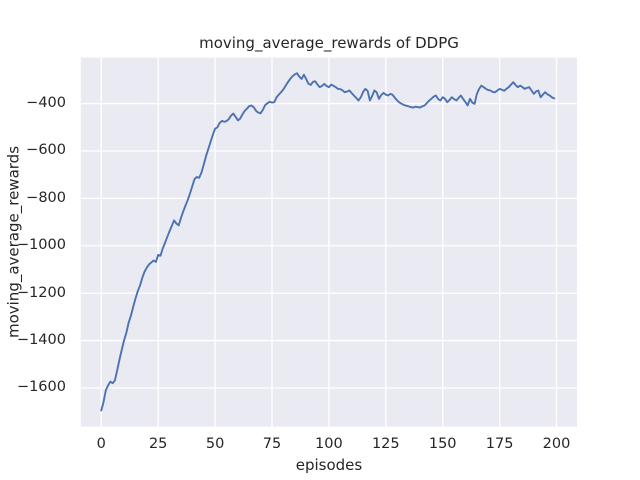 Image resolution: width=640 pixels, height=480 pixels. What do you see at coordinates (41, 292) in the screenshot?
I see `y-tick-label: −1200` at bounding box center [41, 292].